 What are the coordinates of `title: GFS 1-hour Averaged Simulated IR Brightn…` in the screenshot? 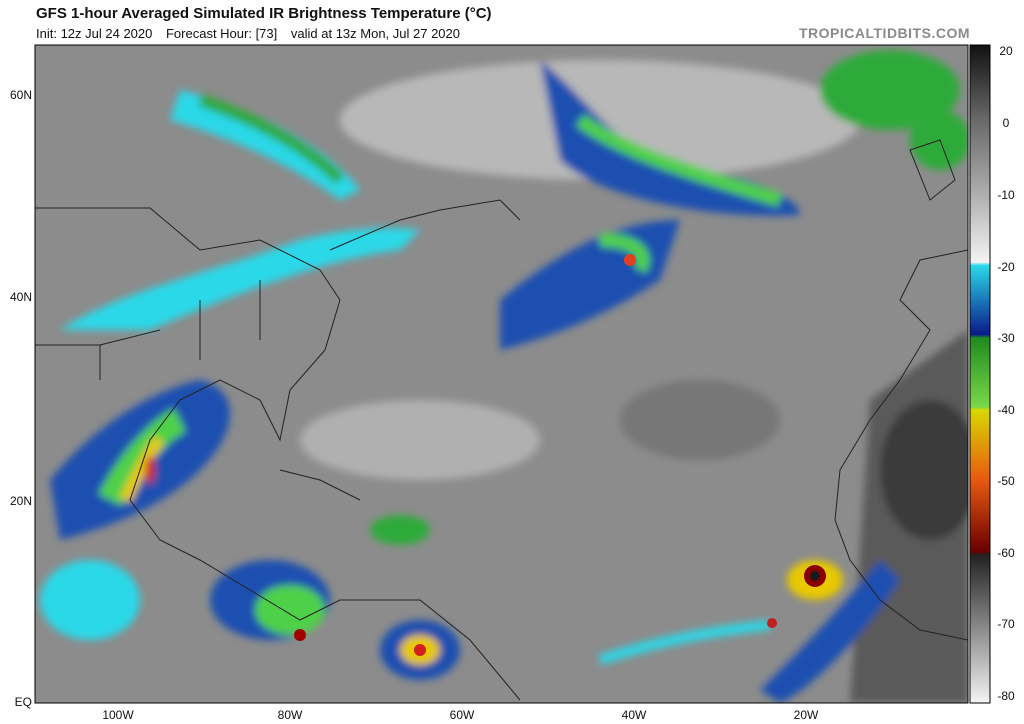 It's located at (264, 13).